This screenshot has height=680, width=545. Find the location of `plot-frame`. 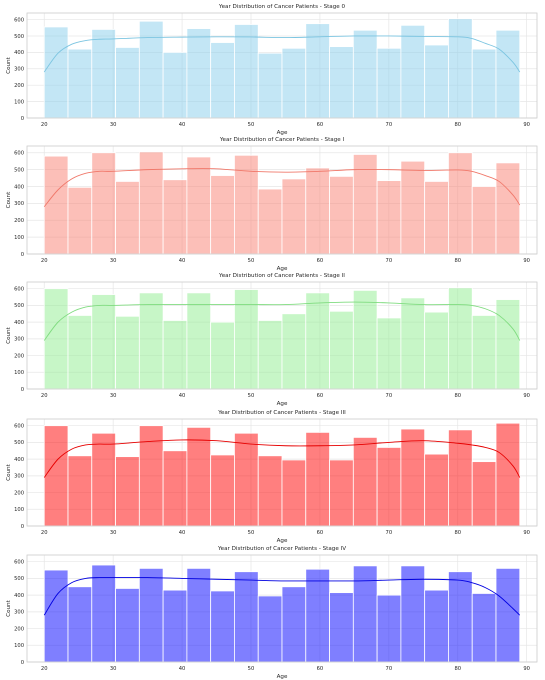

plot-frame is located at coordinates (282, 65).